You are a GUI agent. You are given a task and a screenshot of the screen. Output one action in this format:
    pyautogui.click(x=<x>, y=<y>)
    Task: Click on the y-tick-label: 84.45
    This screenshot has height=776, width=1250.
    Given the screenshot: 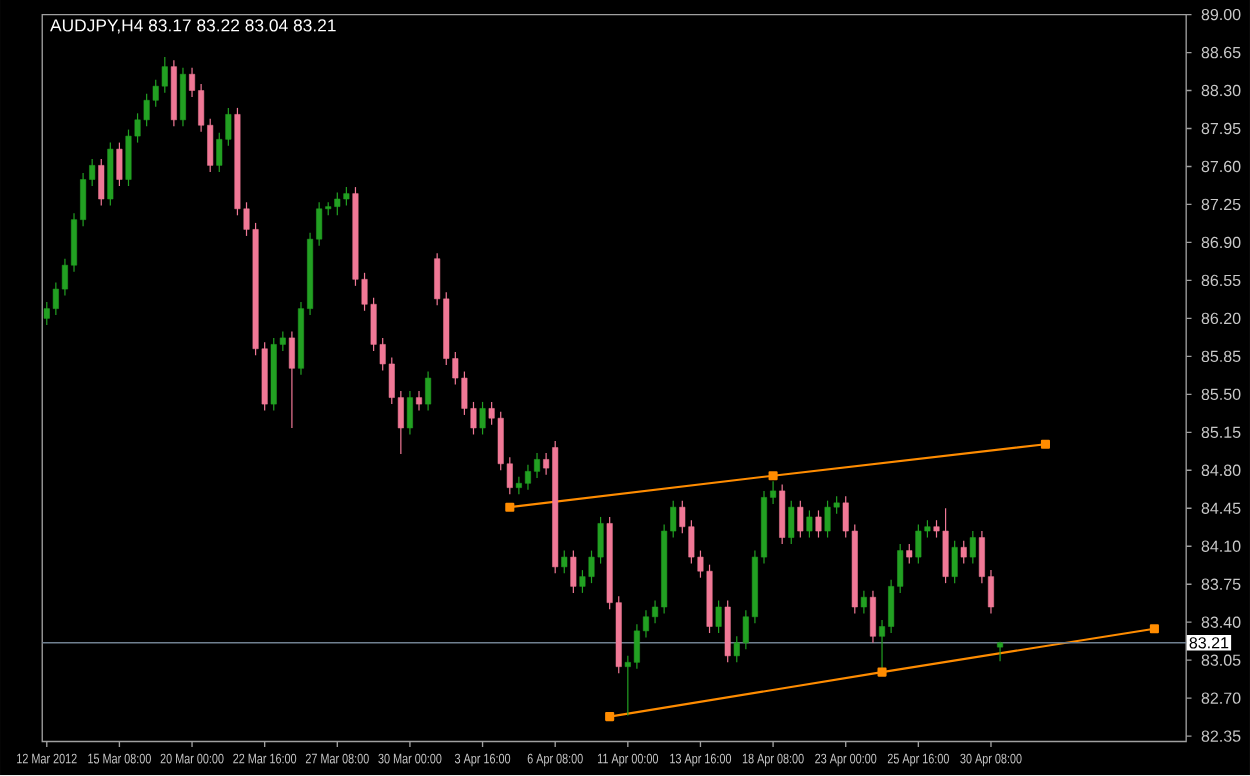 What is the action you would take?
    pyautogui.click(x=1221, y=508)
    